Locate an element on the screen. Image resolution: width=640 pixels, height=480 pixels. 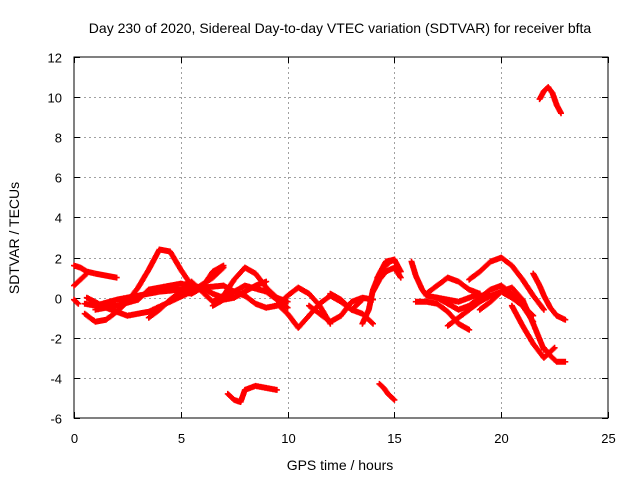
series-arc-h is located at coordinates (186, 291).